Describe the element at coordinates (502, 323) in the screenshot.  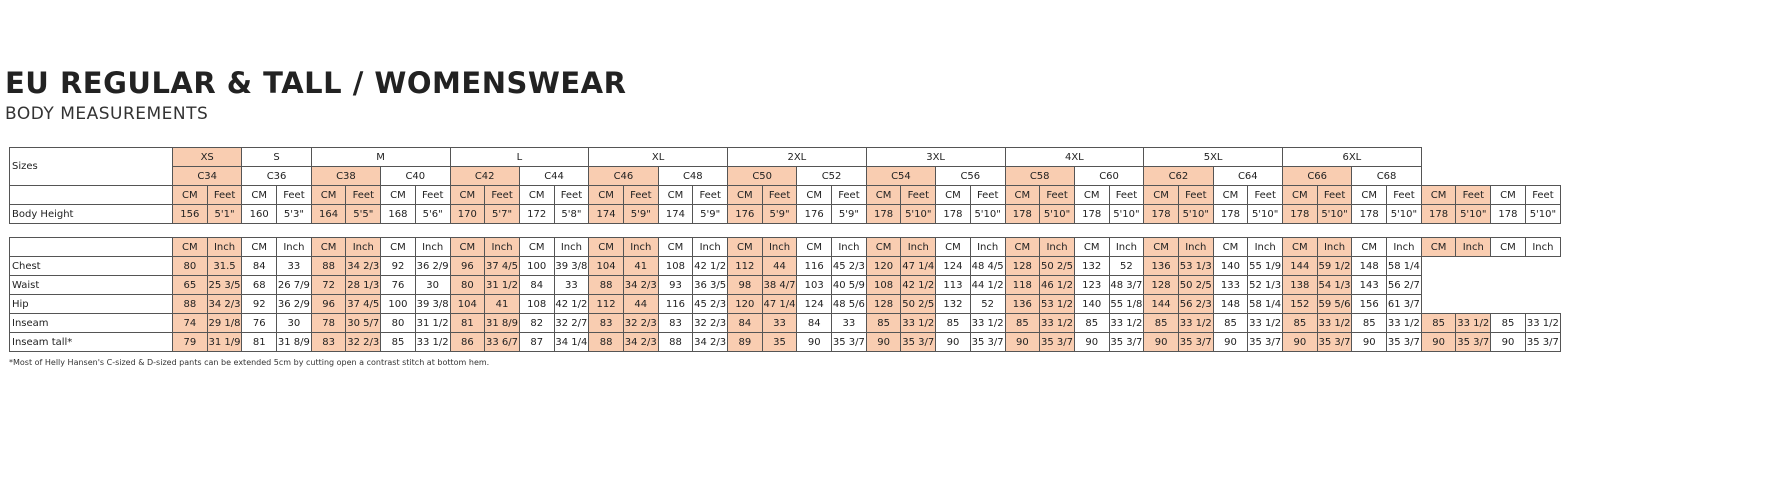
I see `cell: 31 8/9` at that location.